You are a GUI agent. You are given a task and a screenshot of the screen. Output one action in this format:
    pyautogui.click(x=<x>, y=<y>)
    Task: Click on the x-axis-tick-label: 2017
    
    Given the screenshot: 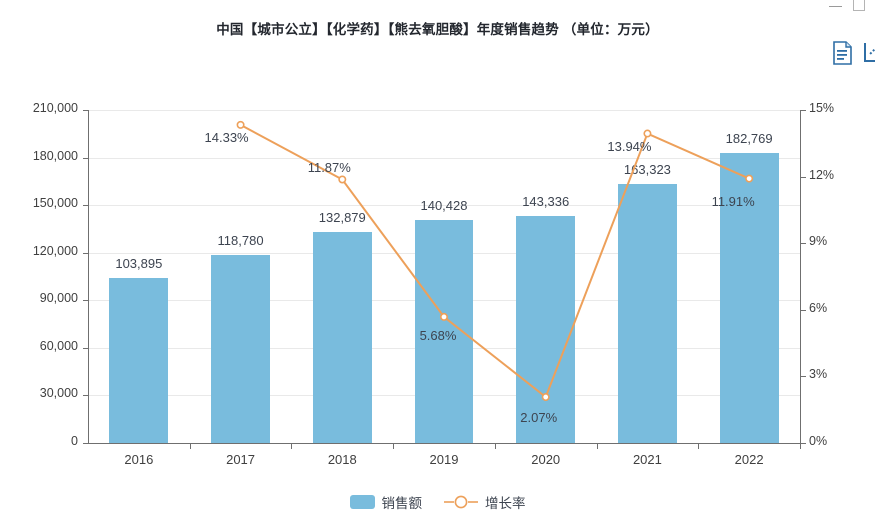 What is the action you would take?
    pyautogui.click(x=241, y=459)
    